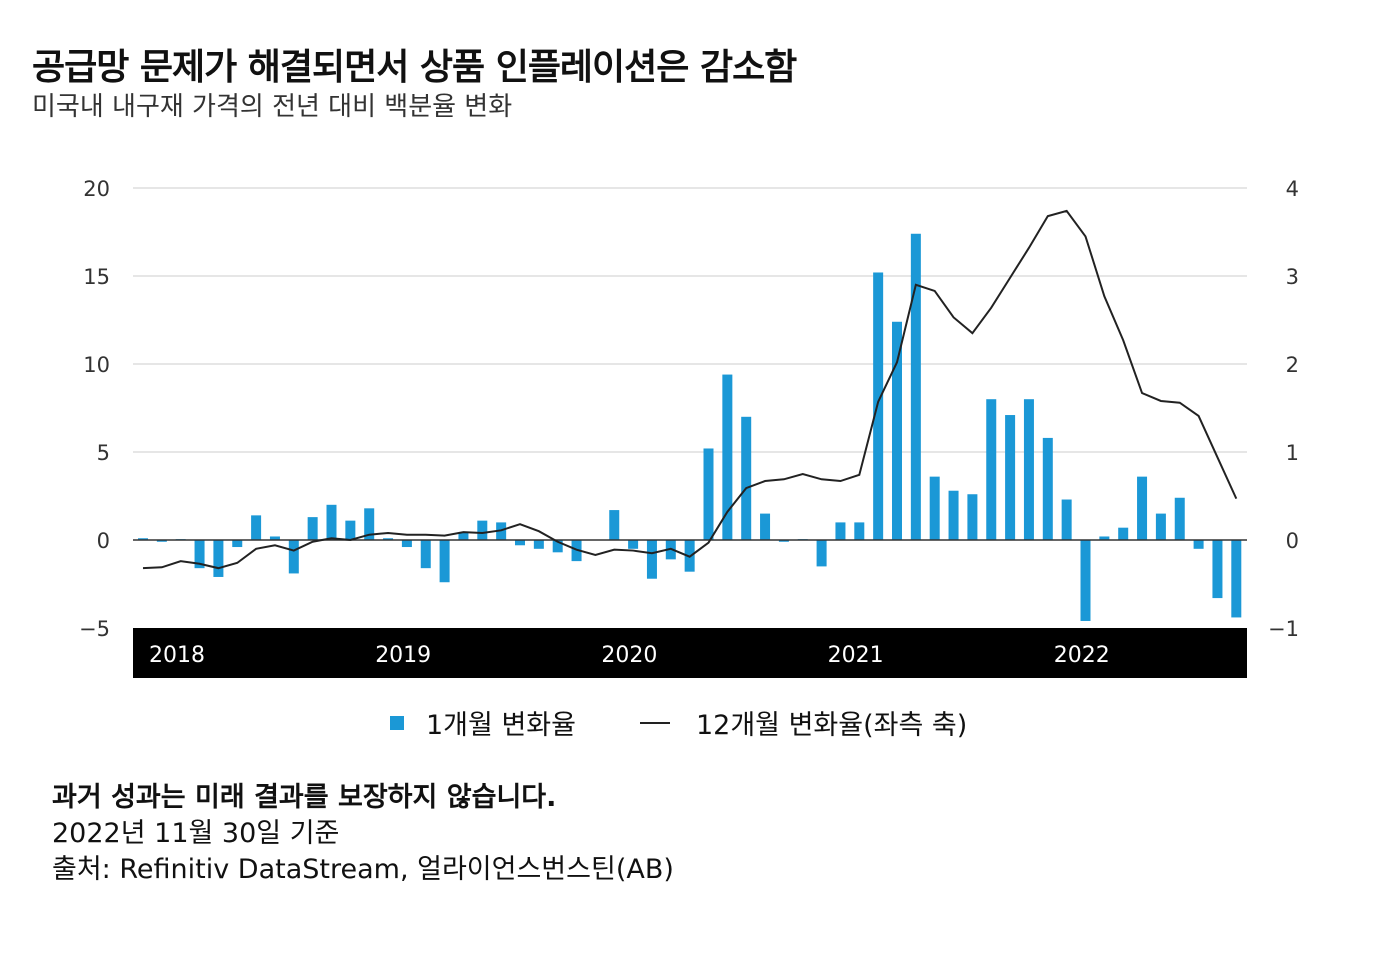  Describe the element at coordinates (501, 725) in the screenshot. I see `legend-bar-label: 1개월 변화율` at that location.